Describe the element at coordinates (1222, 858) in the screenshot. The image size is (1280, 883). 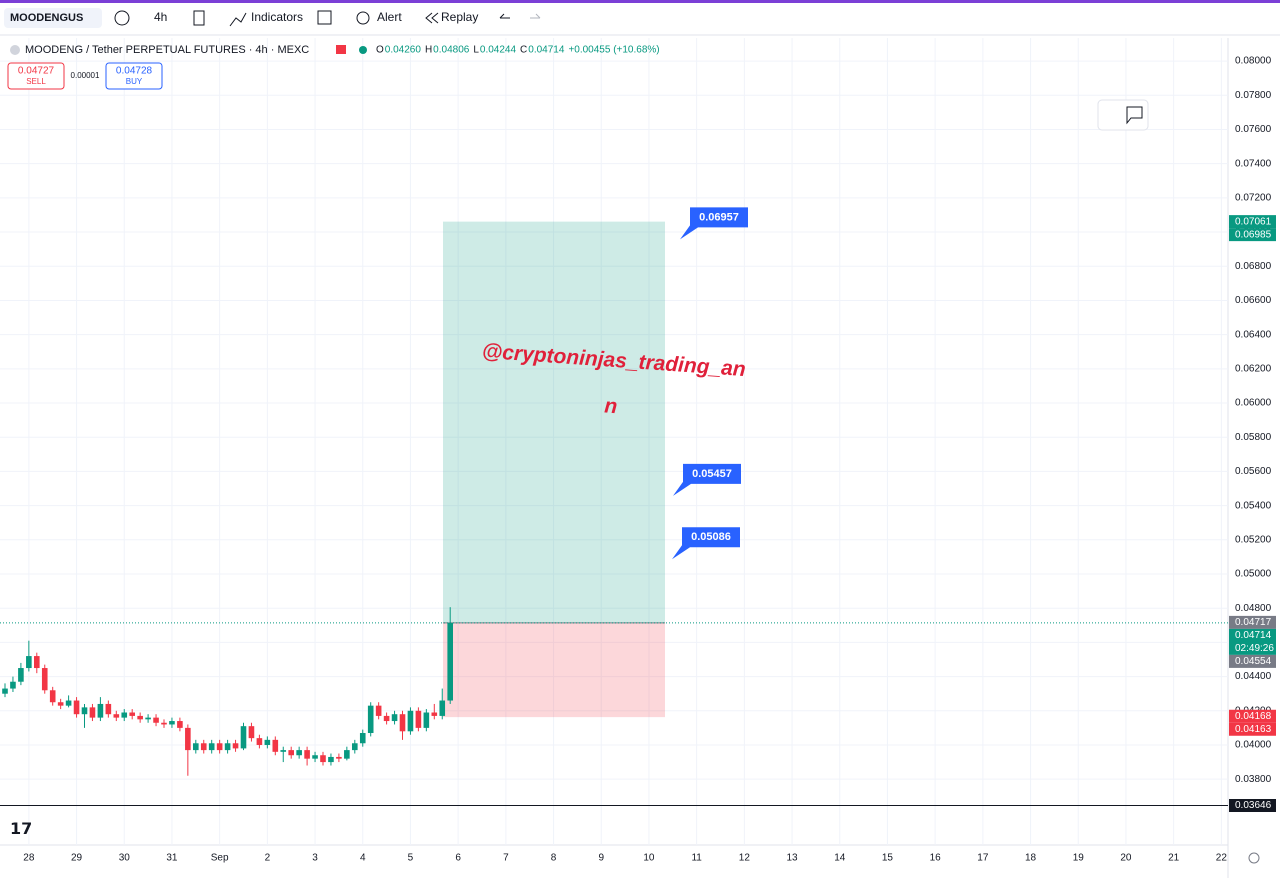
I see `x-tick-label: 22` at that location.